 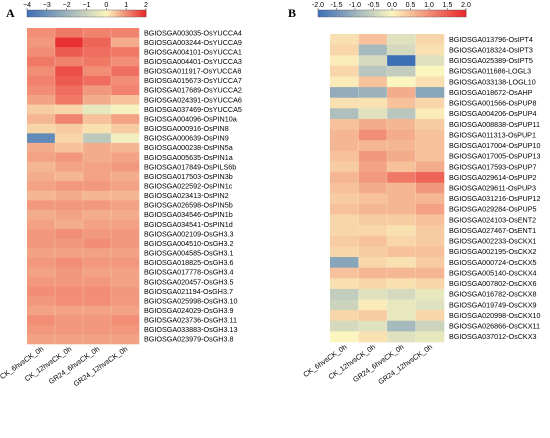 What do you see at coordinates (189, 233) in the screenshot?
I see `row-label: BGIOSGA002109-OsGH3.3` at bounding box center [189, 233].